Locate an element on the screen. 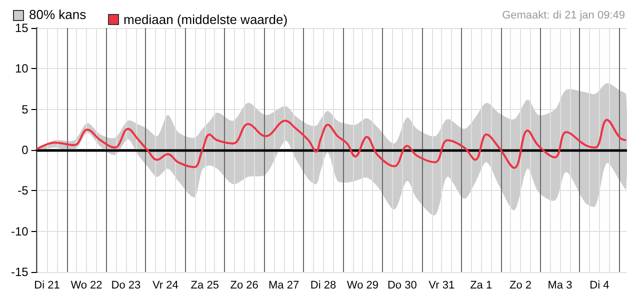 The width and height of the screenshot is (635, 300). y-tick-label: -15 is located at coordinates (20, 272).